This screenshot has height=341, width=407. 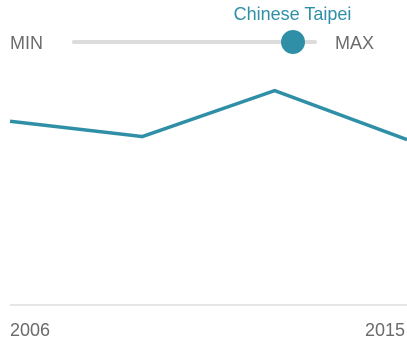 I want to click on slider-row: MIN MAX, so click(x=203, y=43).